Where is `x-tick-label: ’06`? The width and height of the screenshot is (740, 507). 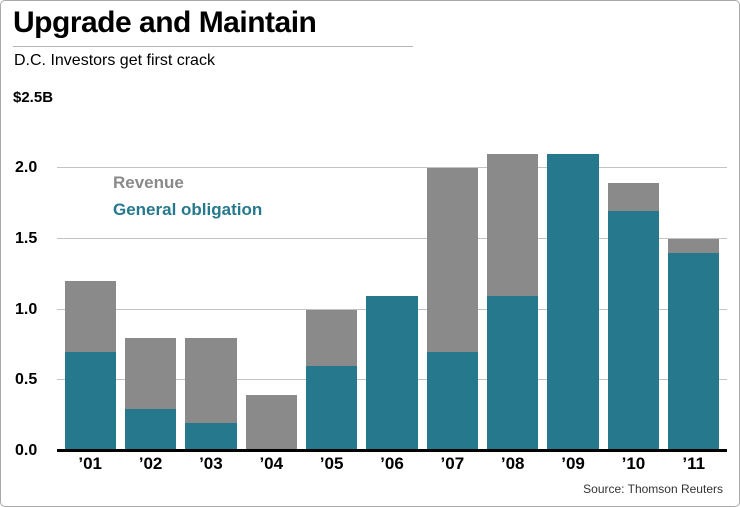 x-tick-label: ’06 is located at coordinates (392, 463).